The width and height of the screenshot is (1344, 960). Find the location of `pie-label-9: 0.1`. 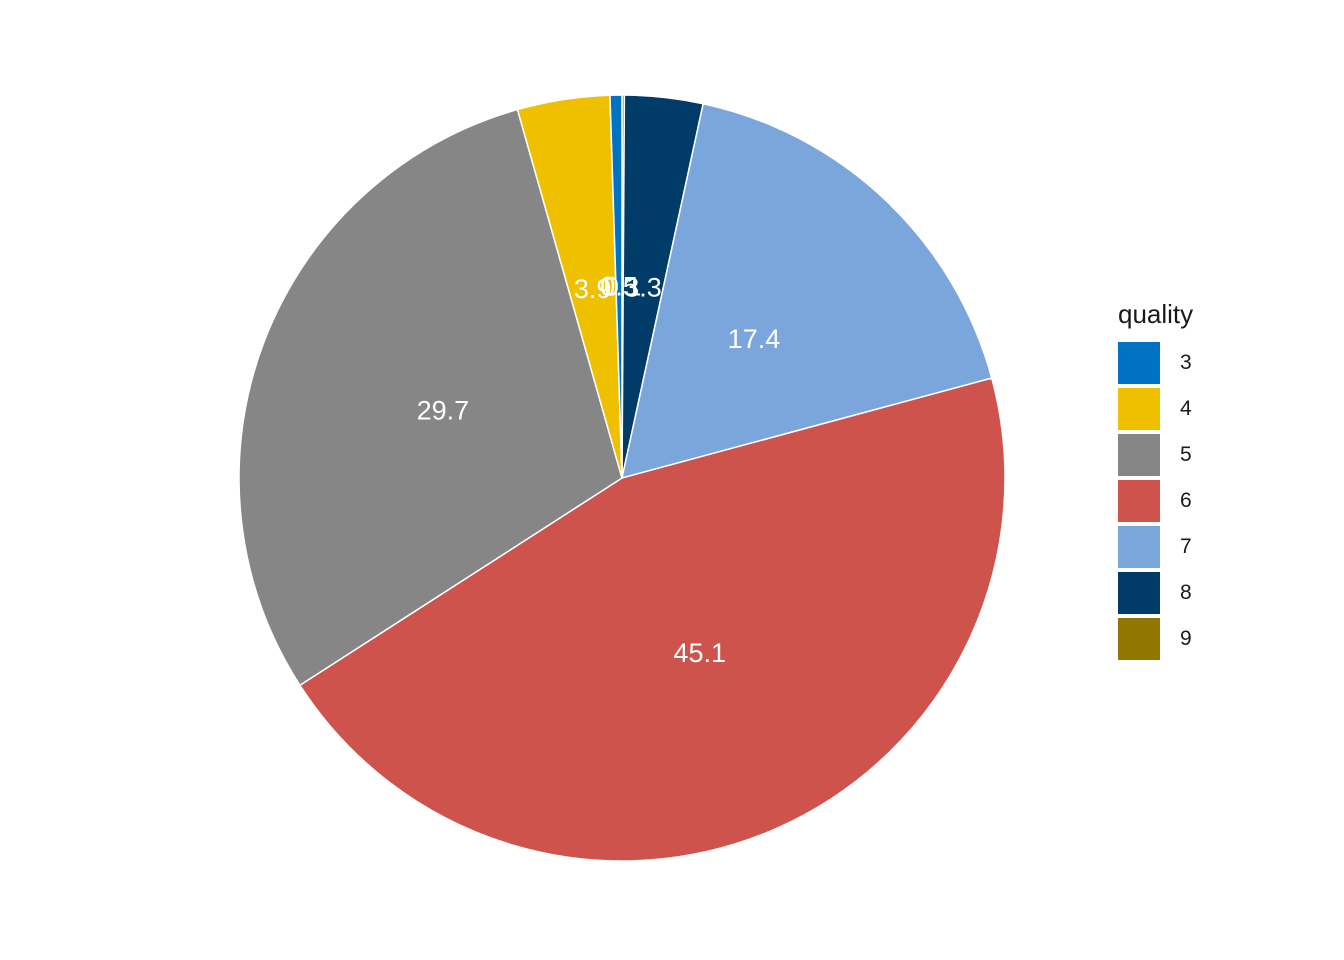

pie-label-9: 0.1 is located at coordinates (623, 287).